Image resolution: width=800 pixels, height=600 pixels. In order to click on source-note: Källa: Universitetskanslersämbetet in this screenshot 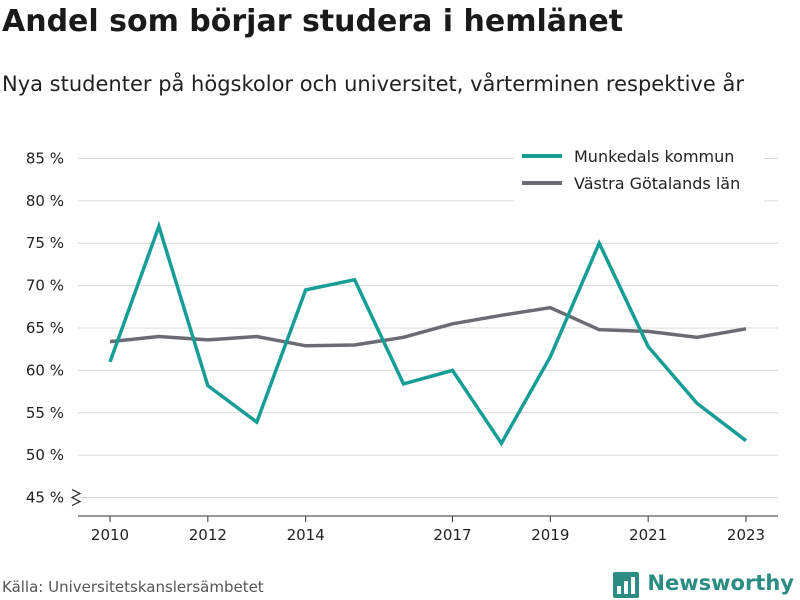, I will do `click(133, 587)`.